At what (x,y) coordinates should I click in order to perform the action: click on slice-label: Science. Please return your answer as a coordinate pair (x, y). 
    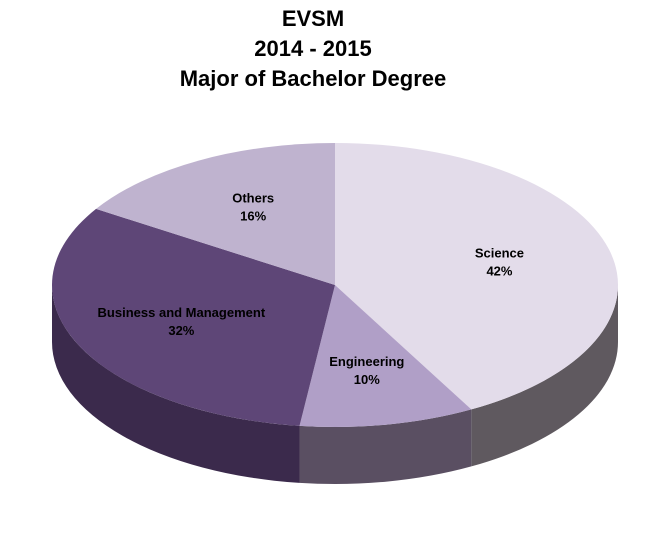
    Looking at the image, I should click on (499, 253).